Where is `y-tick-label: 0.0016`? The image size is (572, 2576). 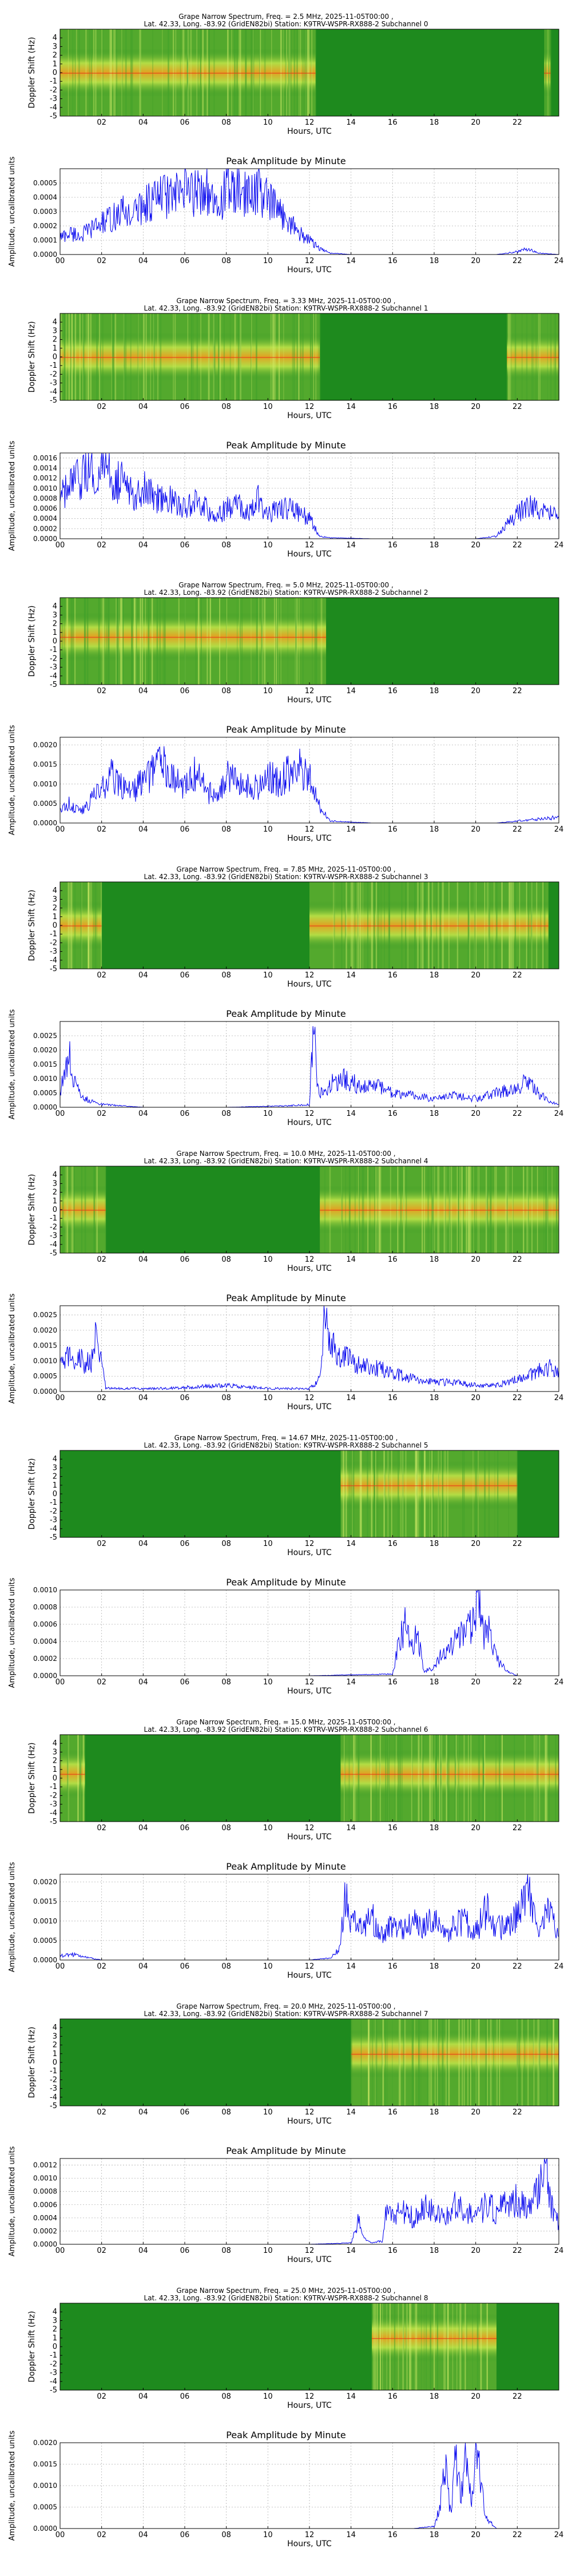
y-tick-label: 0.0016 is located at coordinates (45, 458).